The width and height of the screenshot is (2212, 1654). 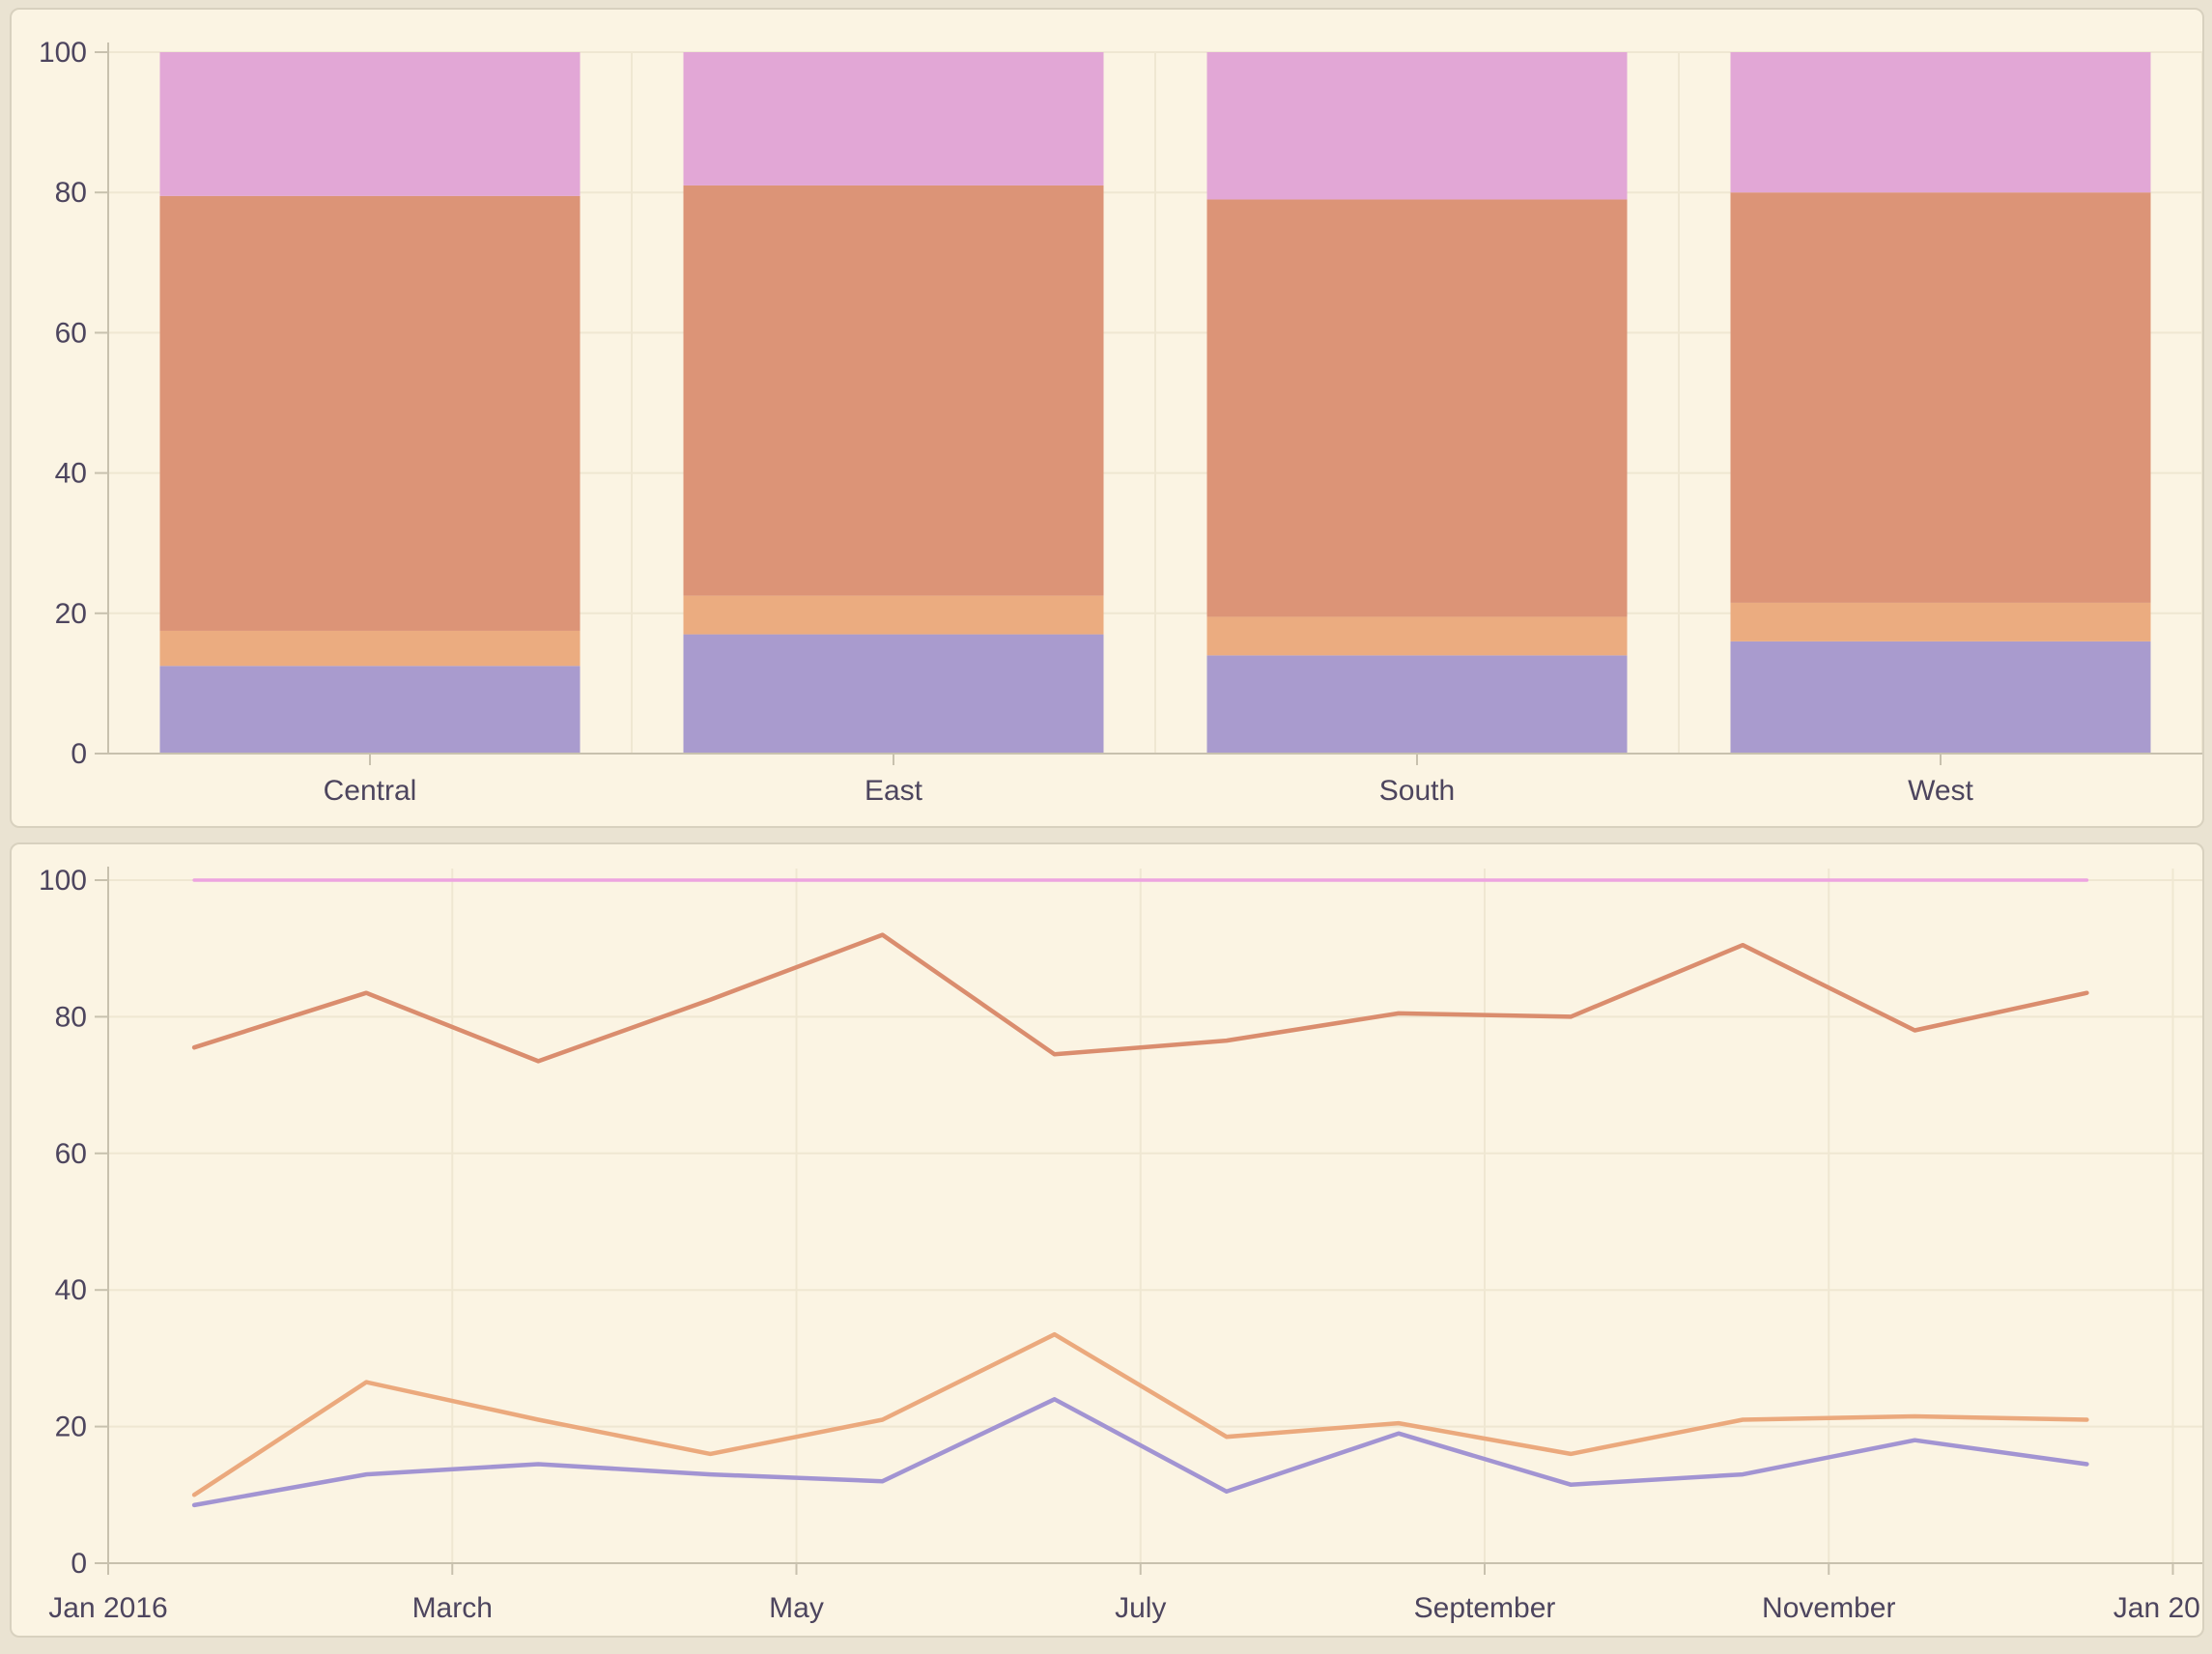 I want to click on x-tick-label: South, so click(x=1417, y=791).